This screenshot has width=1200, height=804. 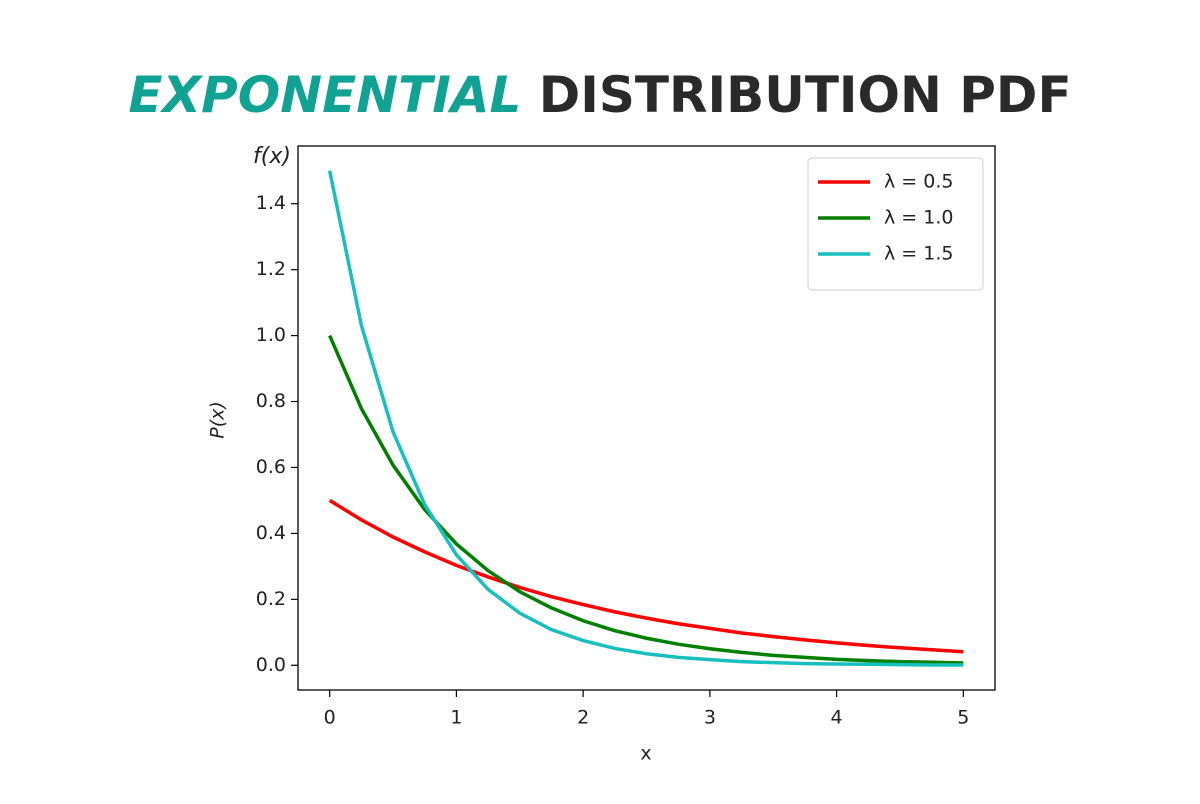 What do you see at coordinates (271, 335) in the screenshot?
I see `y-tick-label: 1.0` at bounding box center [271, 335].